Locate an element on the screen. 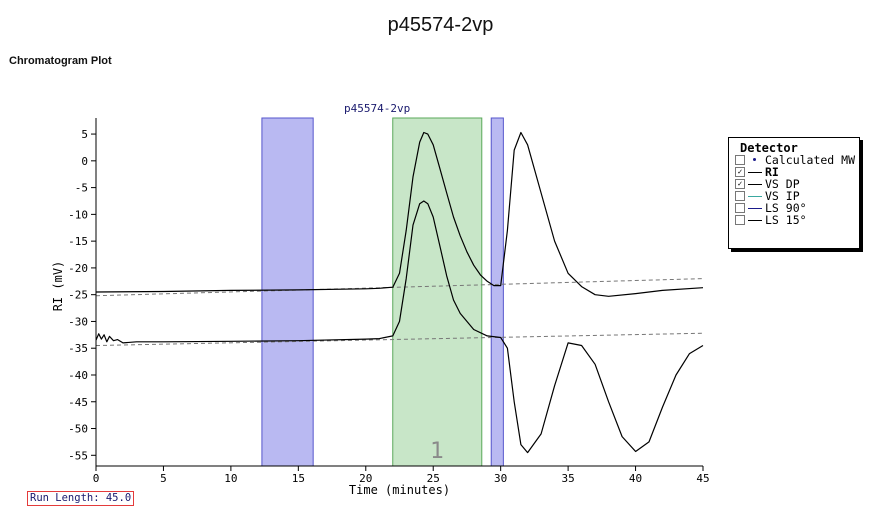 The image size is (881, 508). legend-item-ls-15: LS 15° is located at coordinates (794, 220).